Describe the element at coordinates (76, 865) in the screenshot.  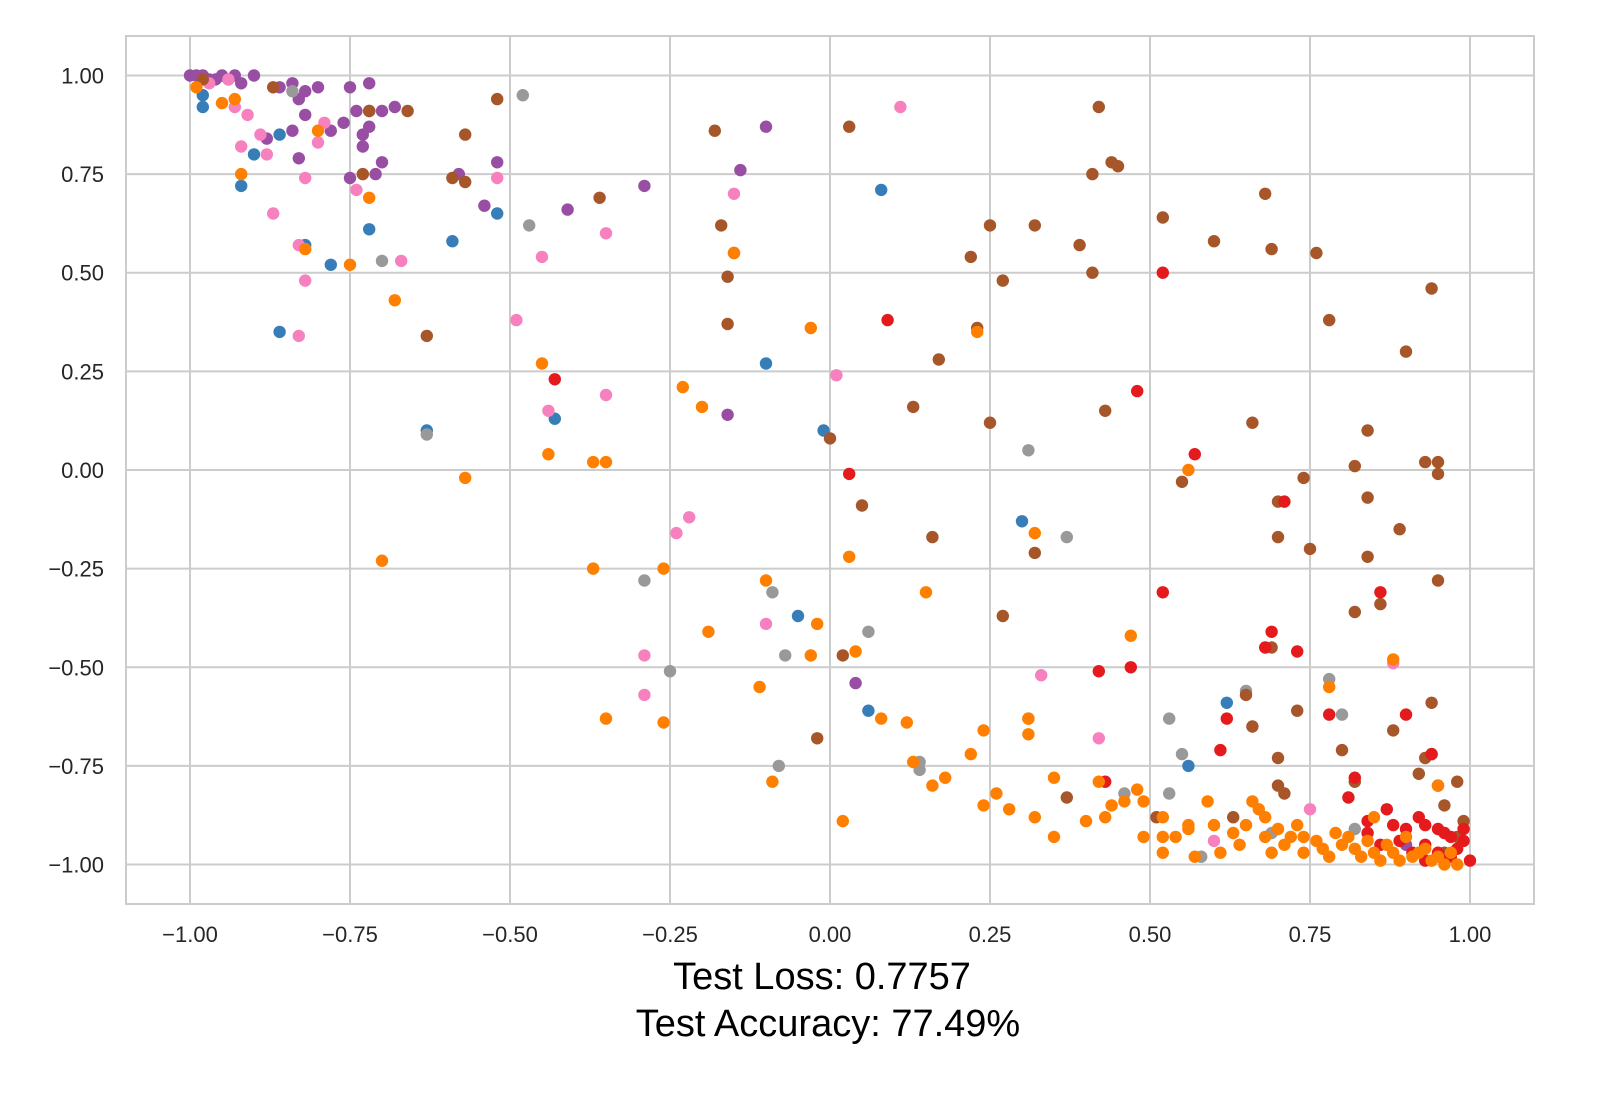
I see `y-tick-label: −1.00` at that location.